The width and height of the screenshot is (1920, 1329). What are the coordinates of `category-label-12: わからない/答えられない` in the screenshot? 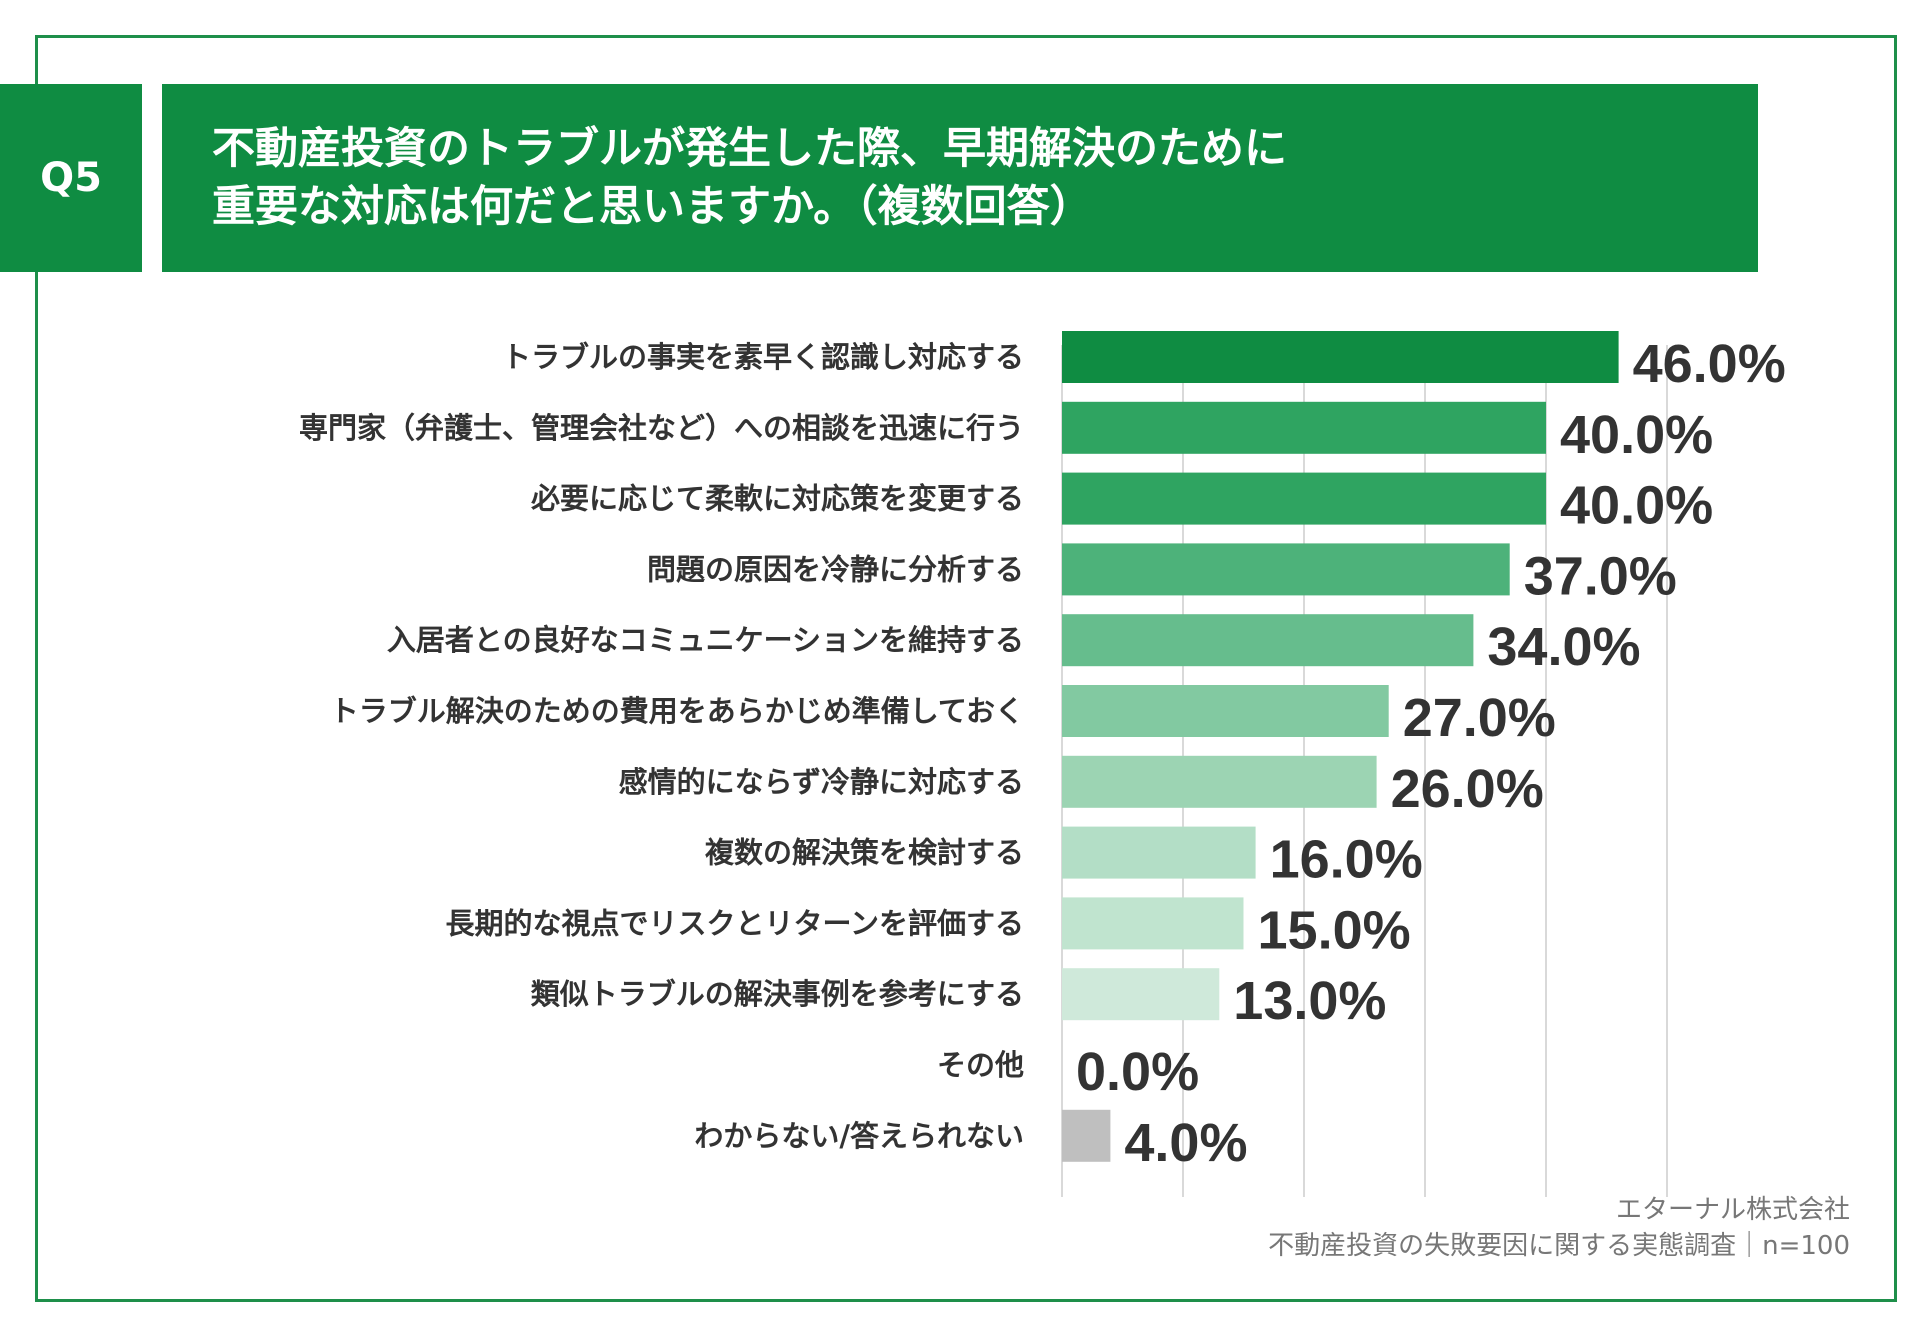 It's located at (859, 1136).